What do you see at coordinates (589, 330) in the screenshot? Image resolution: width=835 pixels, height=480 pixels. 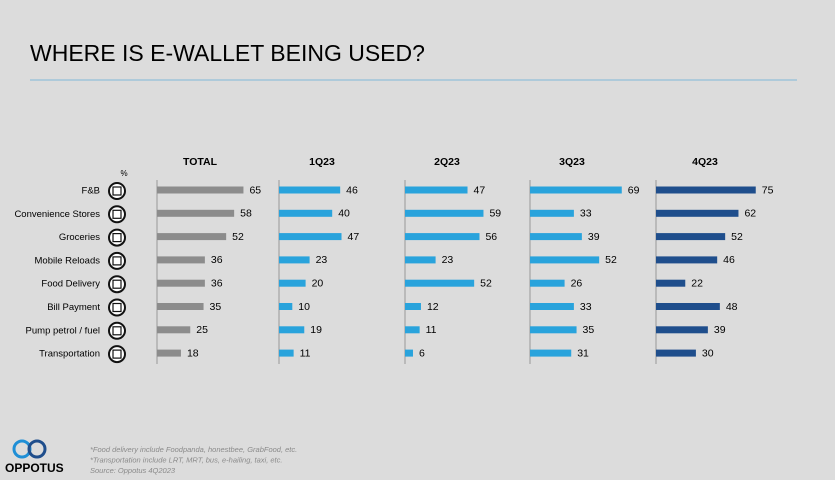 I see `value-label: 35` at bounding box center [589, 330].